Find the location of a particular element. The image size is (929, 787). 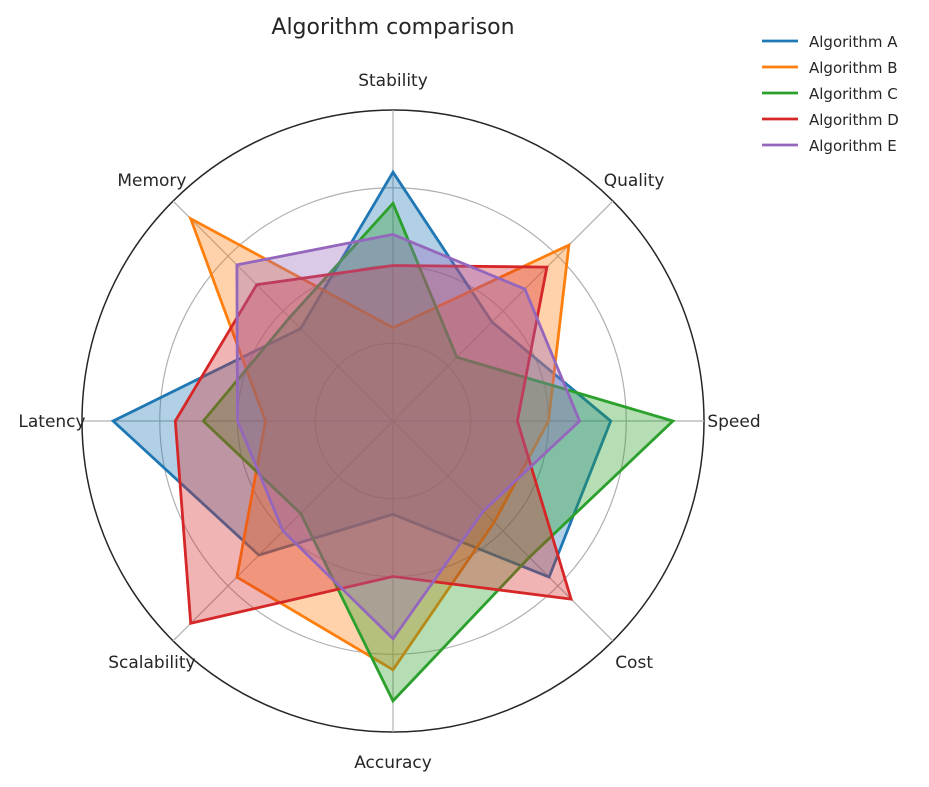

spoke-memory is located at coordinates (283, 311).